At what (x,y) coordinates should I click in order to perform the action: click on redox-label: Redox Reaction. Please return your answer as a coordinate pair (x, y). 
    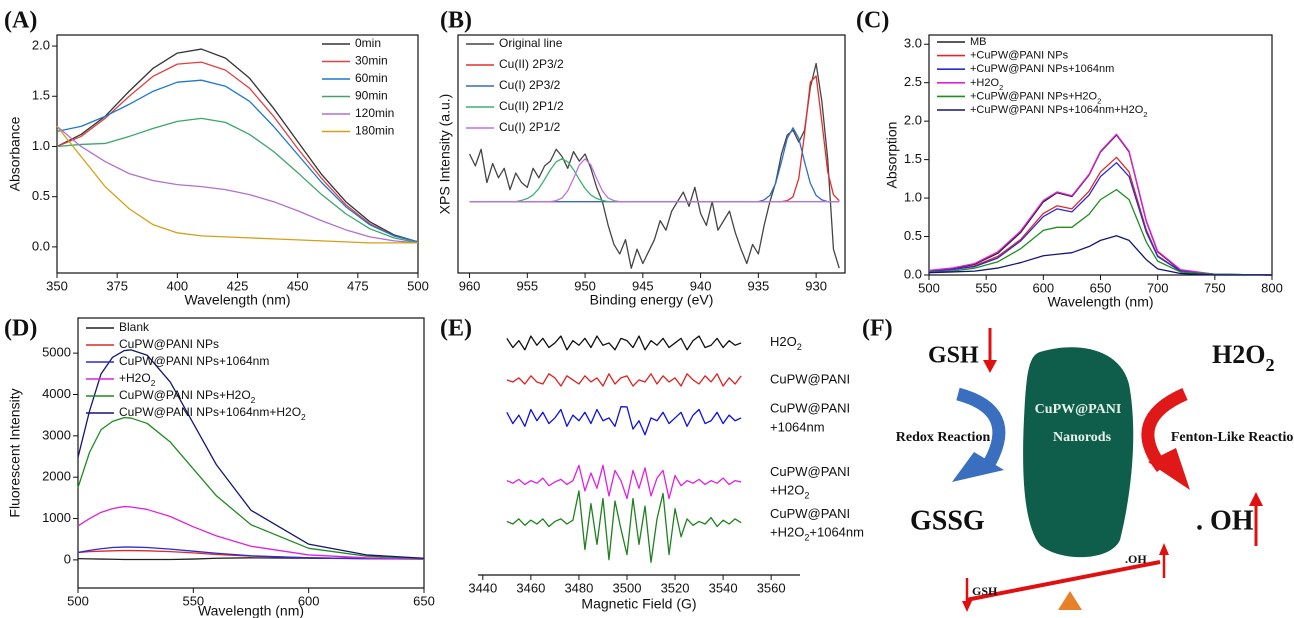
    Looking at the image, I should click on (943, 437).